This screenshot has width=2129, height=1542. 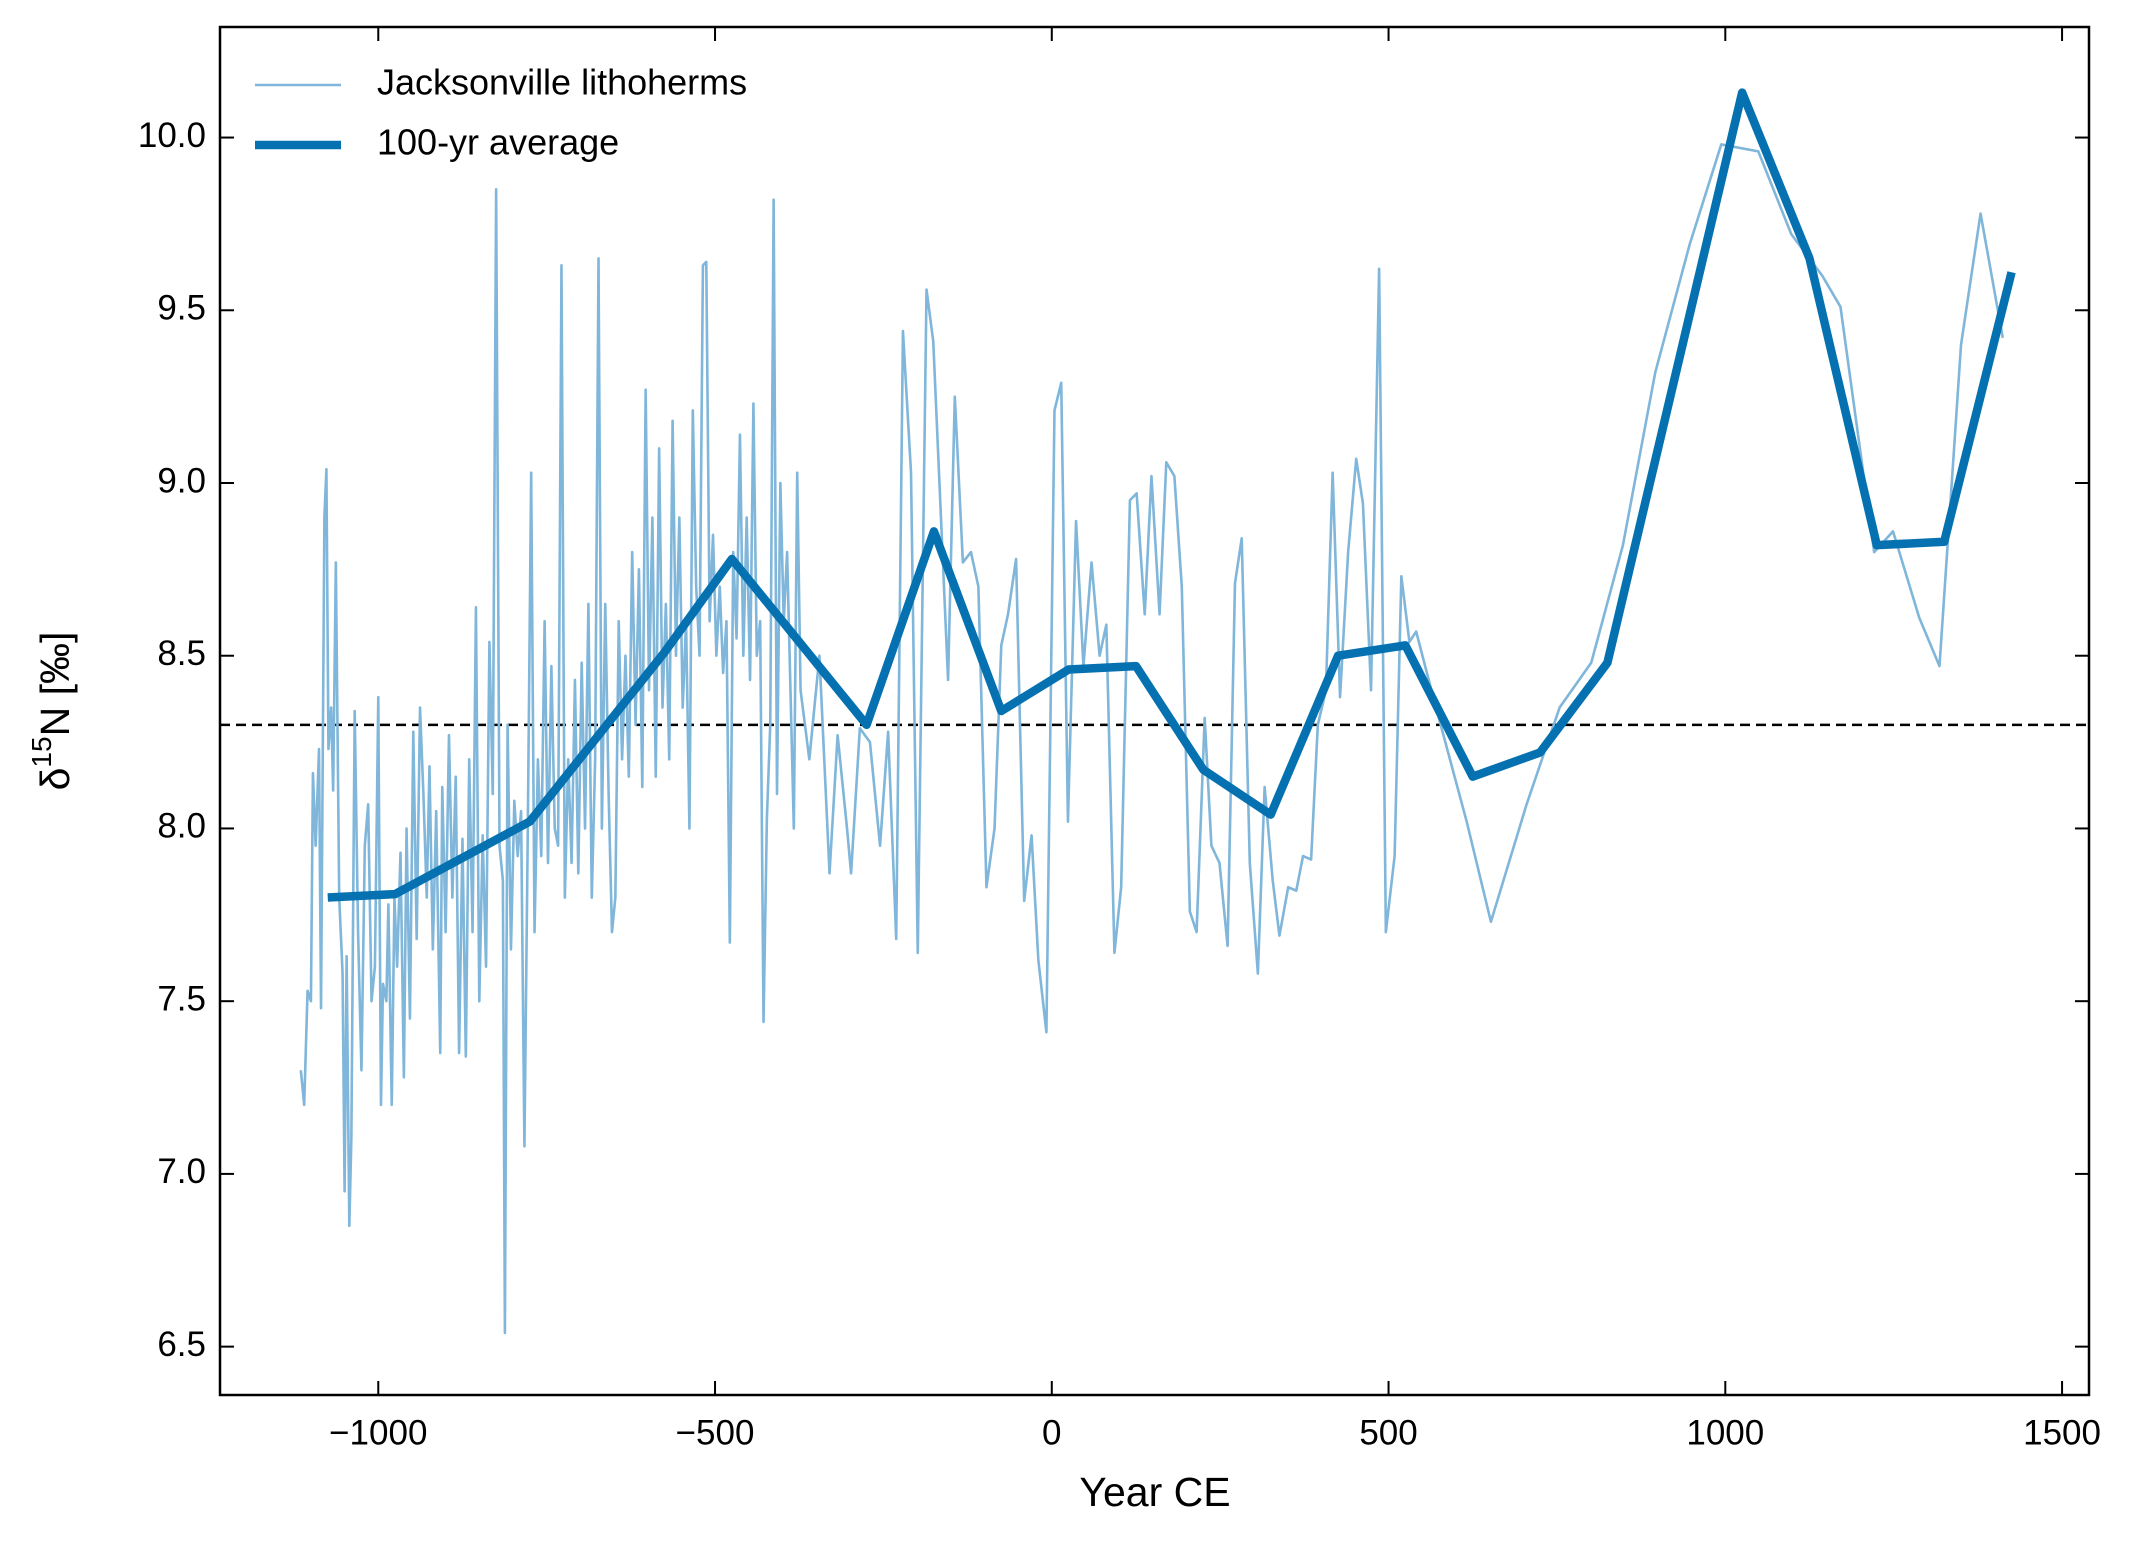 What do you see at coordinates (181, 826) in the screenshot?
I see `y-tick-label: 8.0` at bounding box center [181, 826].